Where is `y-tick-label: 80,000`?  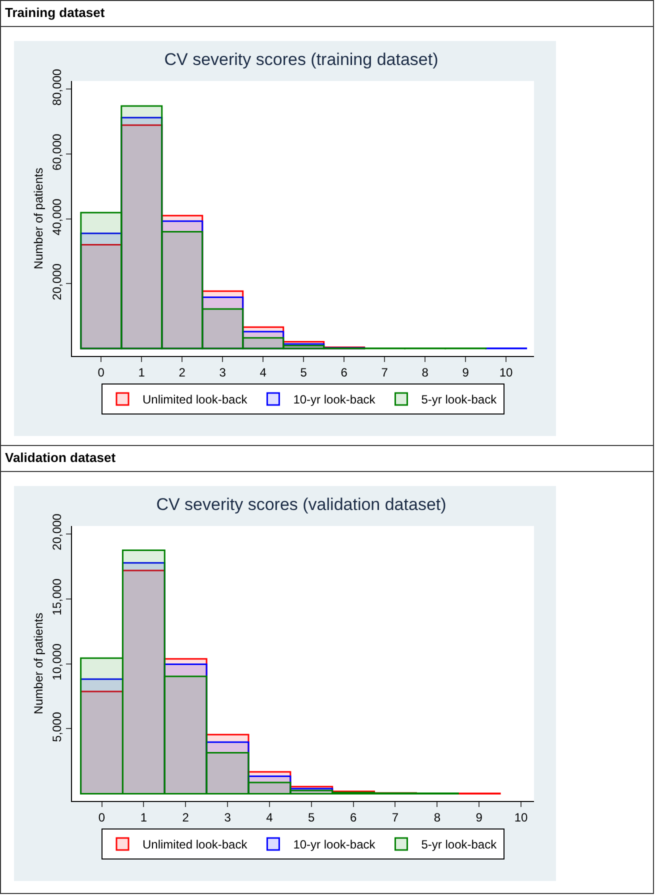 y-tick-label: 80,000 is located at coordinates (57, 87).